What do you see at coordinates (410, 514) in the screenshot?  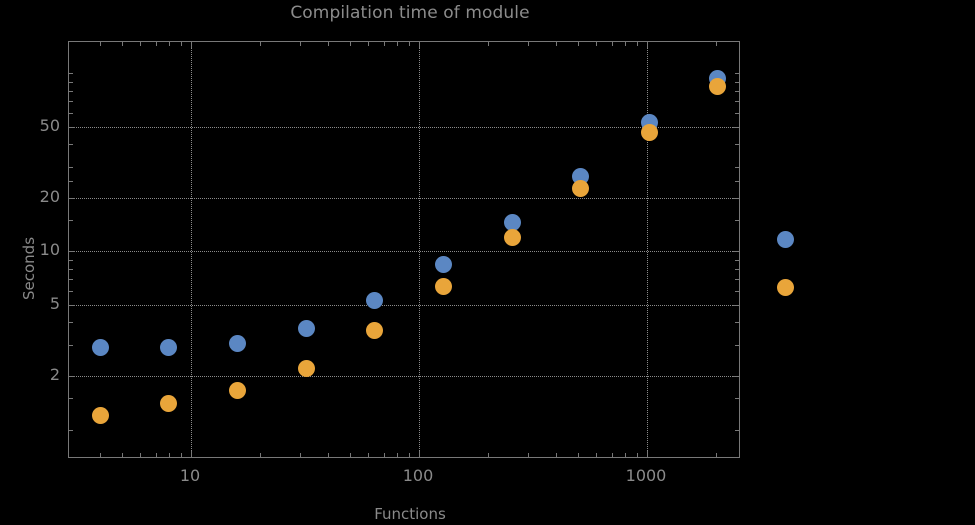 I see `x-axis-title: Functions` at bounding box center [410, 514].